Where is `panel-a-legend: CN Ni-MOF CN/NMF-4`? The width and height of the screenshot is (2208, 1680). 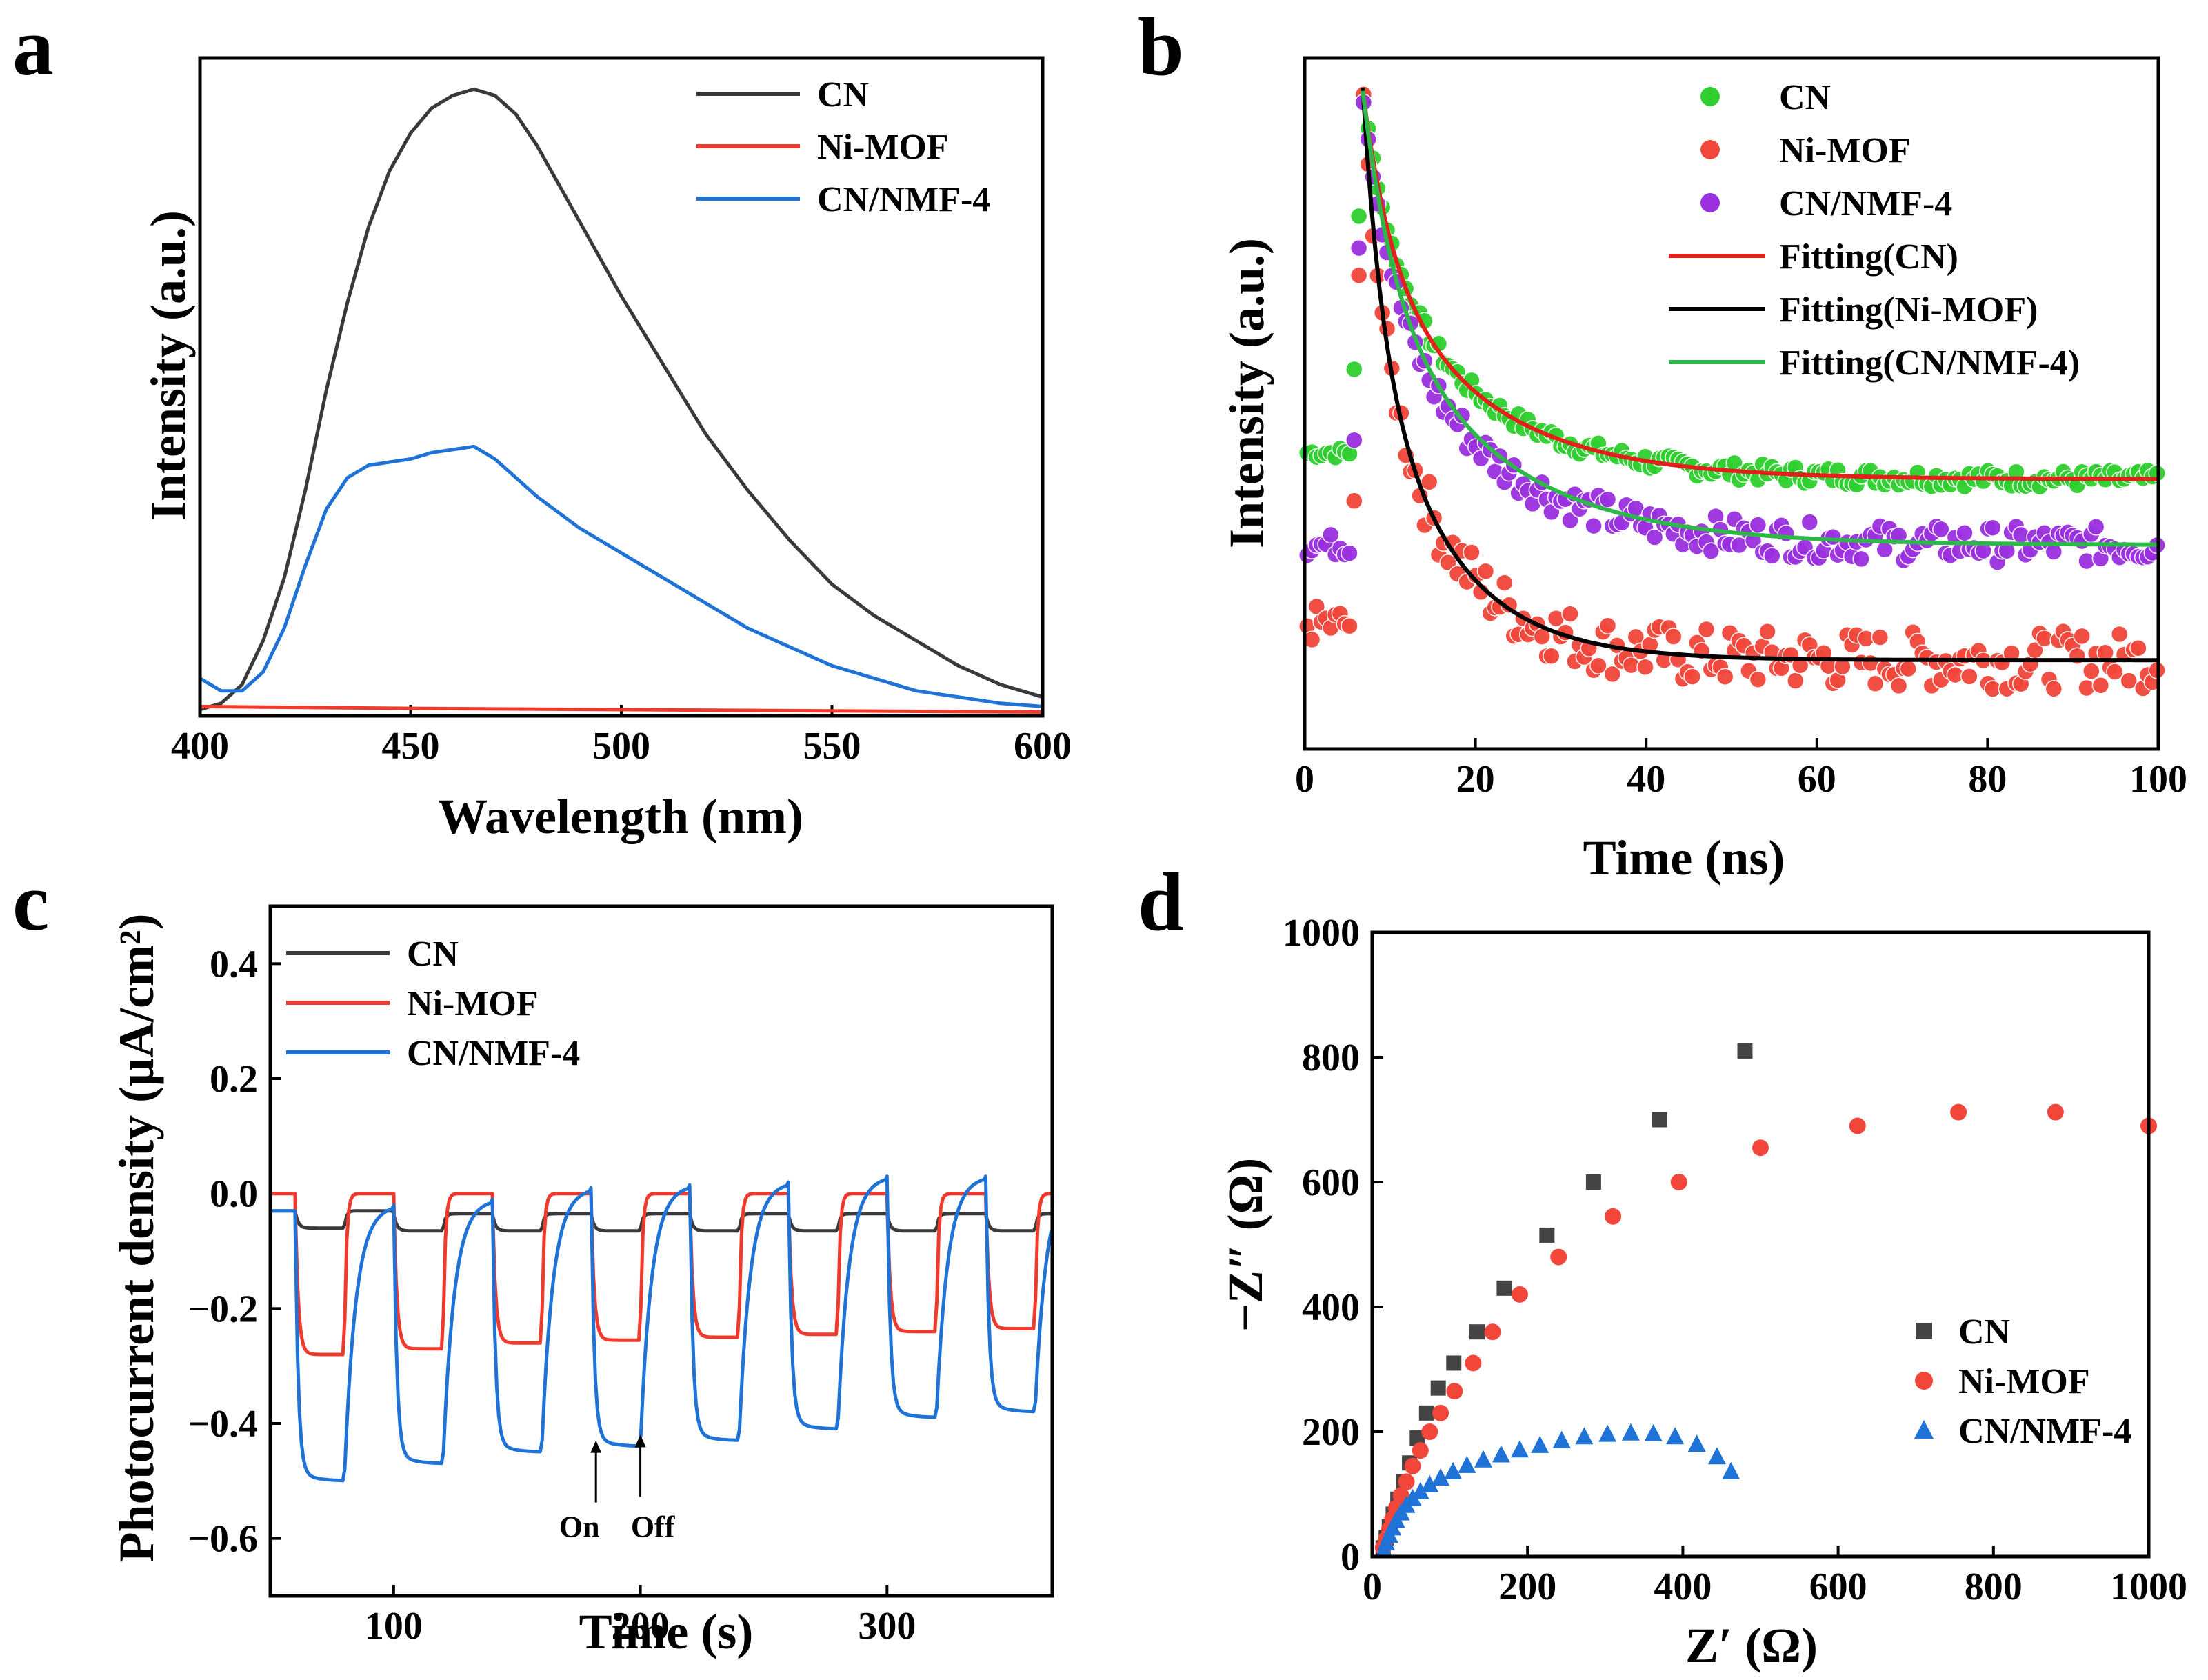 panel-a-legend: CN Ni-MOF CN/NMF-4 is located at coordinates (843, 147).